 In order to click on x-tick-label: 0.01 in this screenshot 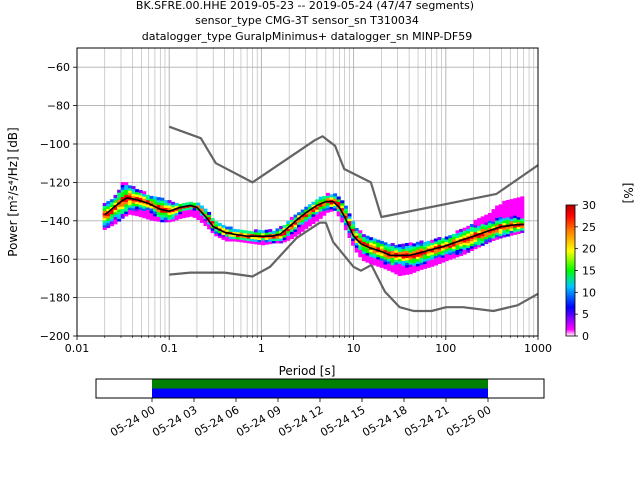, I will do `click(77, 348)`.